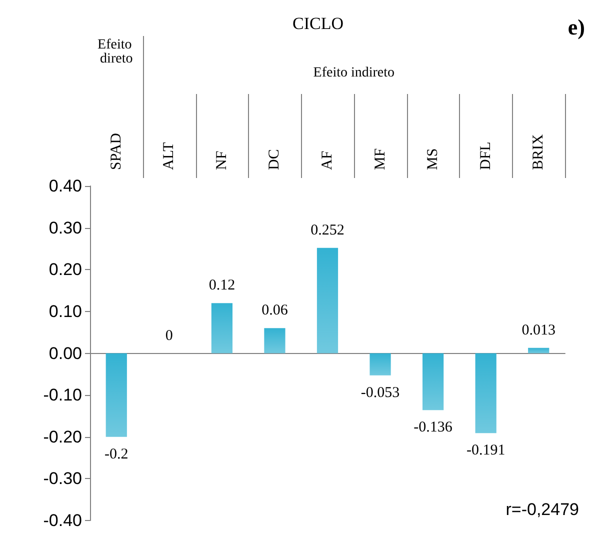 This screenshot has height=537, width=595. I want to click on y-tick-label: 0.30, so click(65, 228).